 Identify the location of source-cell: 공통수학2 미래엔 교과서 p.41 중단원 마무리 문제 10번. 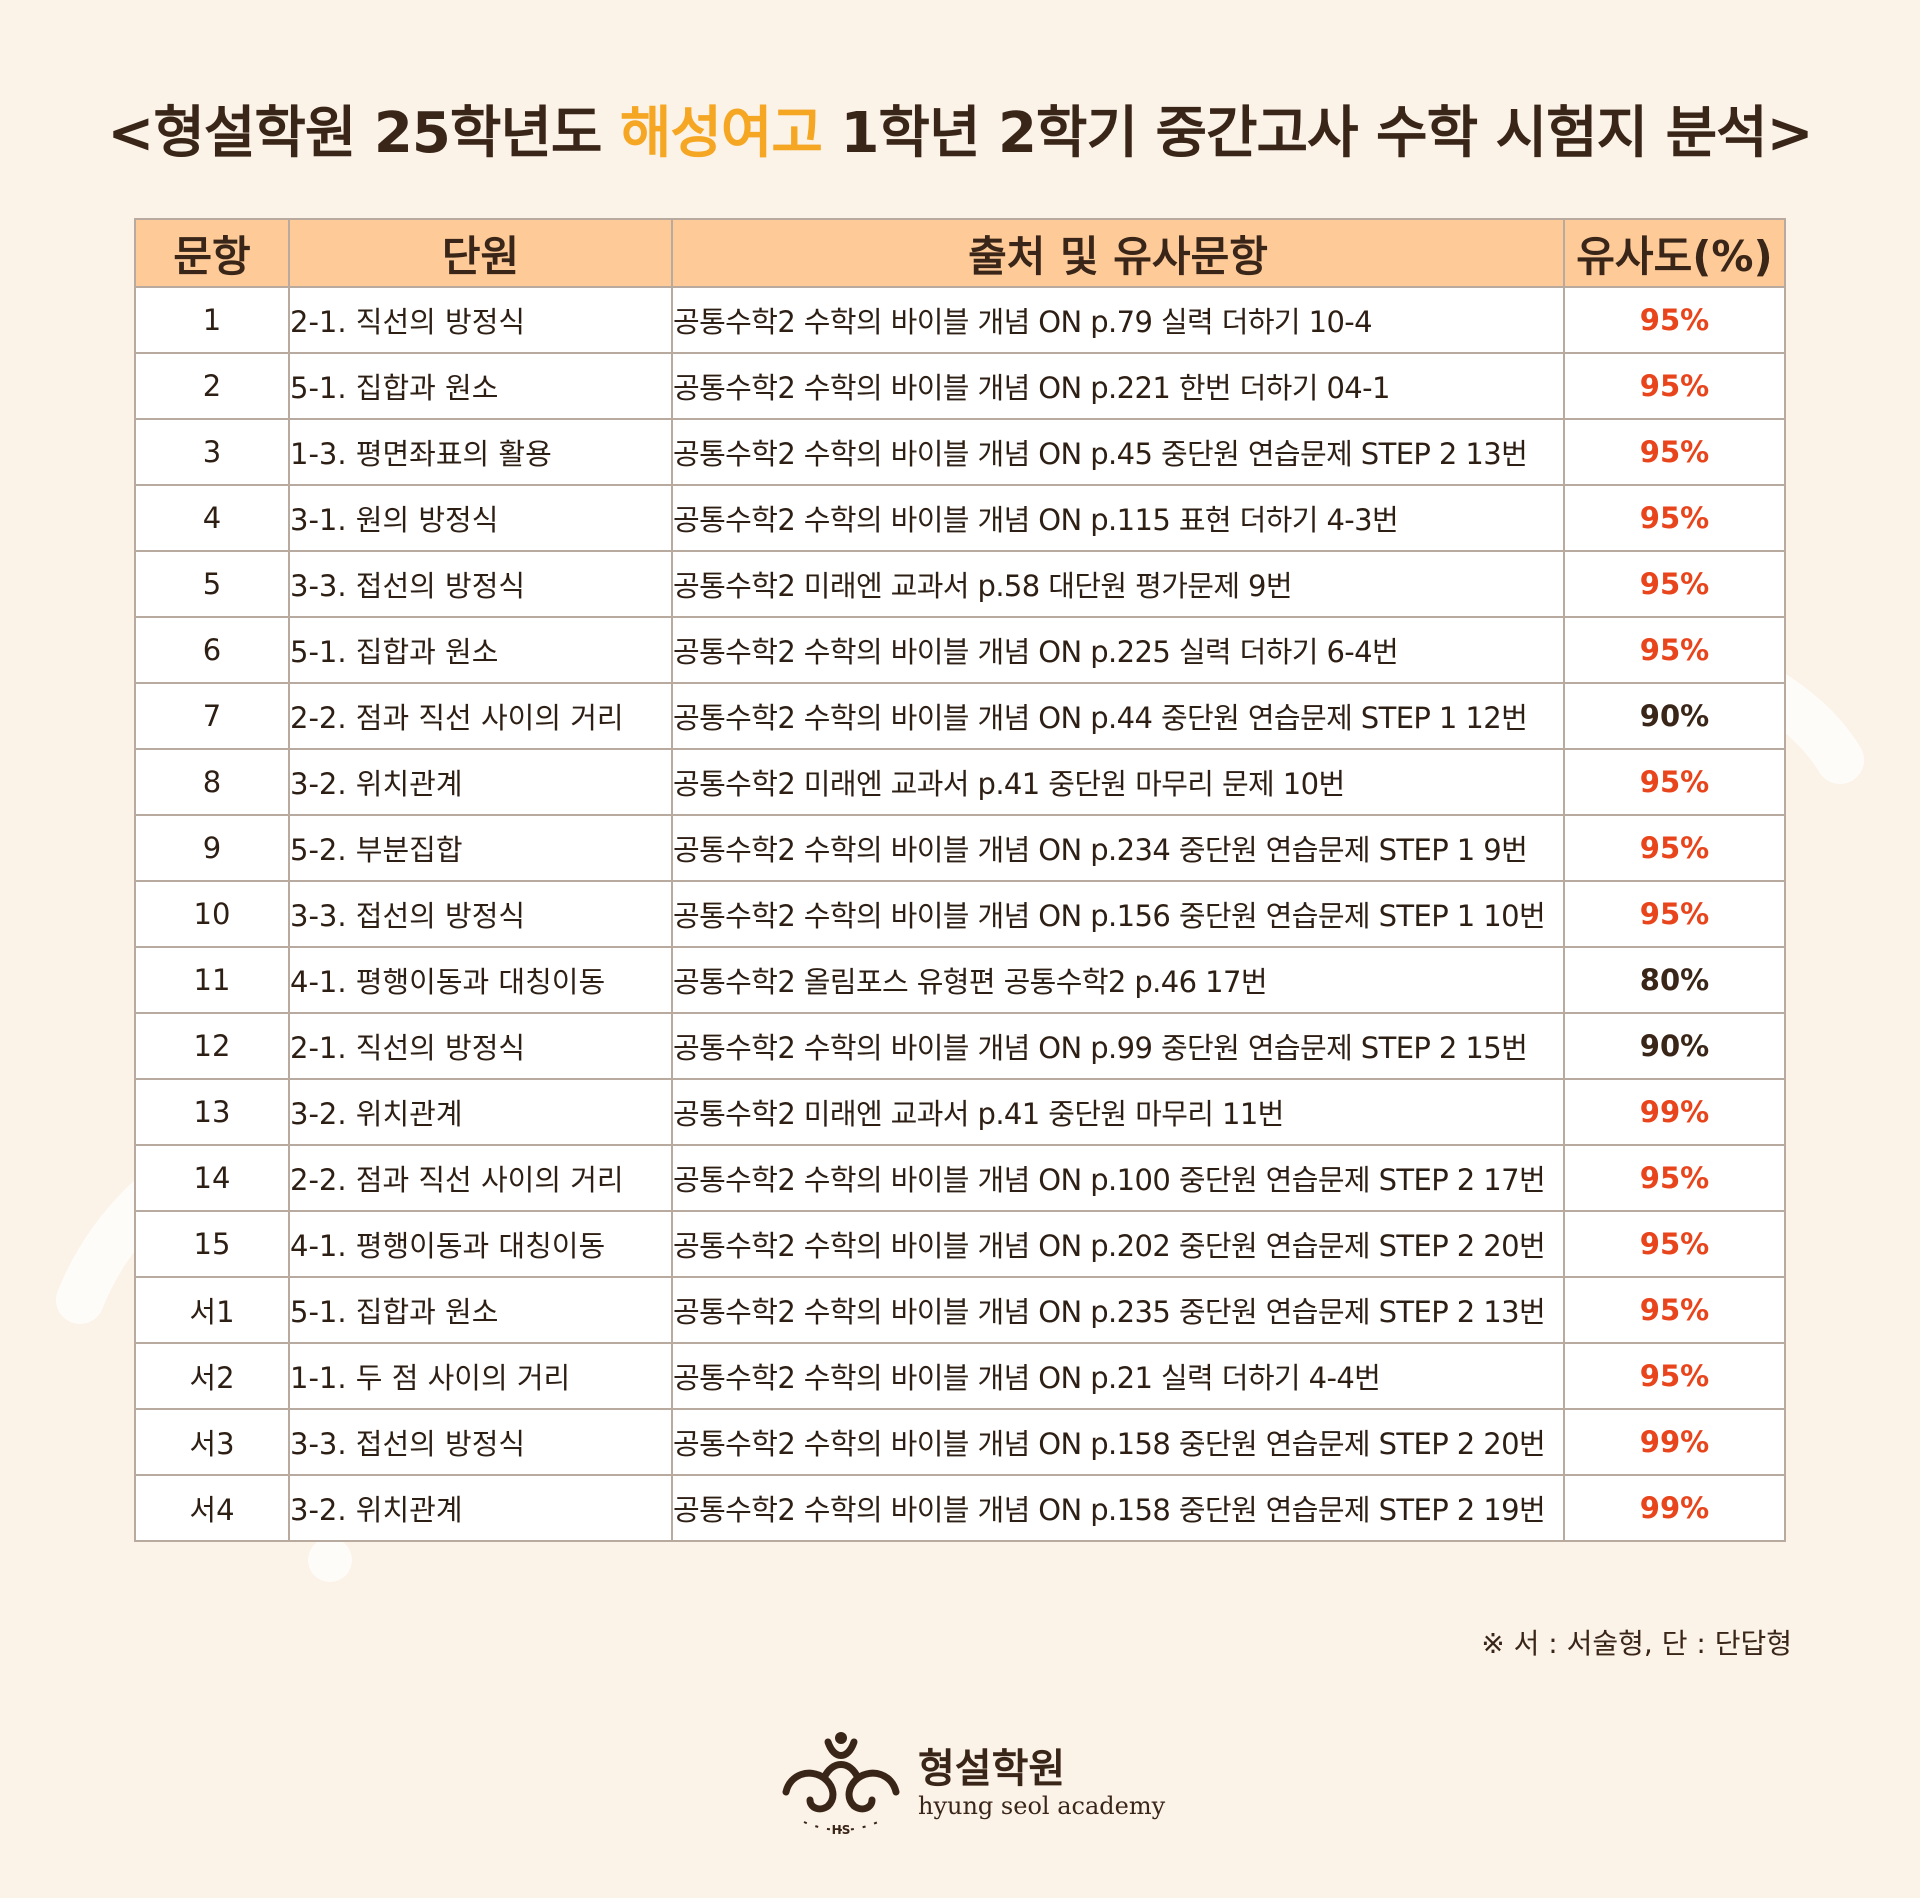
(1118, 782).